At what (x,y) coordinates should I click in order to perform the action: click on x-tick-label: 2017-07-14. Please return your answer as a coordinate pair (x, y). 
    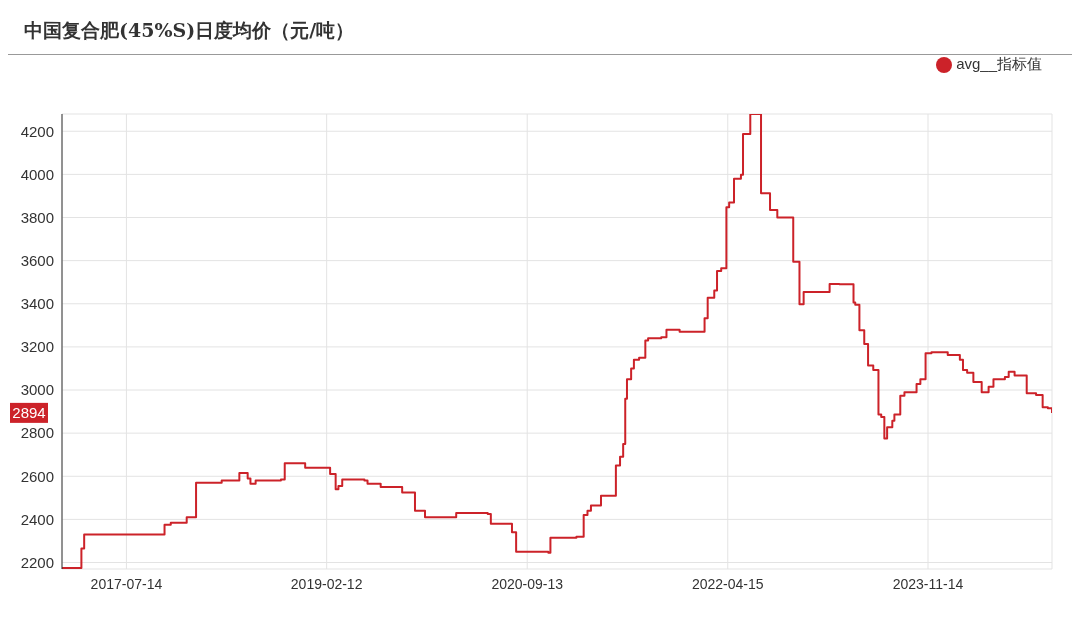
    Looking at the image, I should click on (126, 584).